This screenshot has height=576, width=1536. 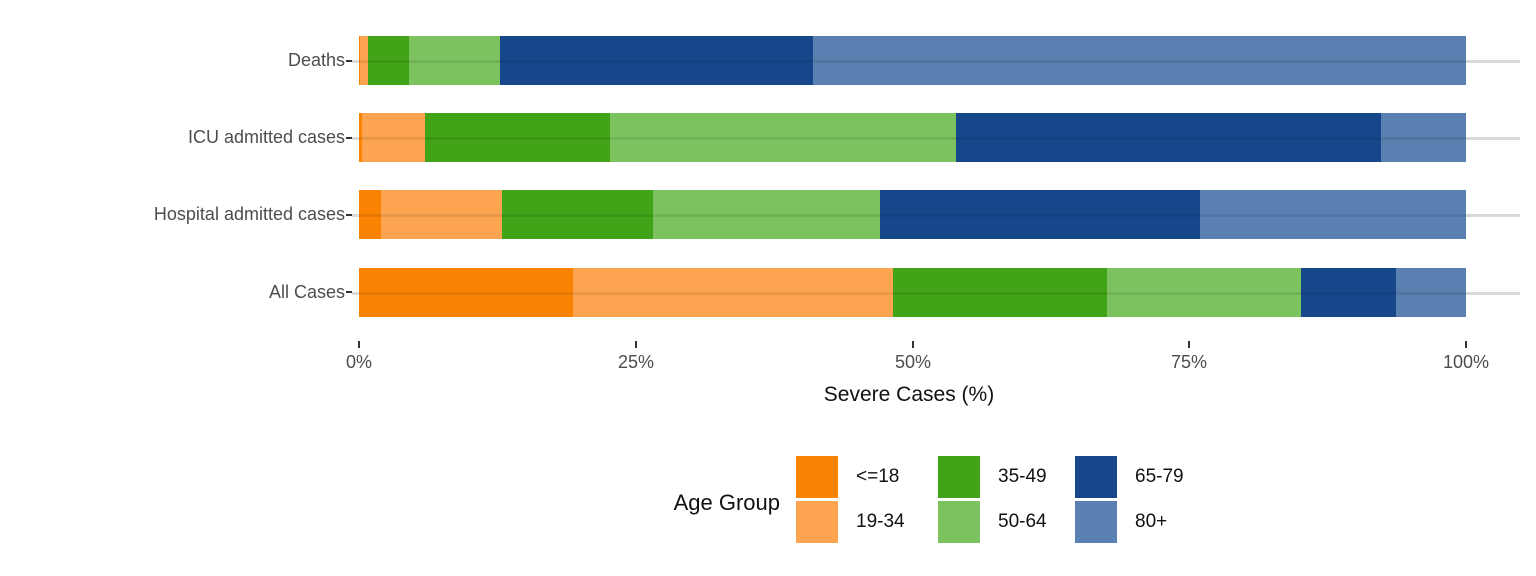 I want to click on x-axis-tick-label: 100%, so click(x=1466, y=362).